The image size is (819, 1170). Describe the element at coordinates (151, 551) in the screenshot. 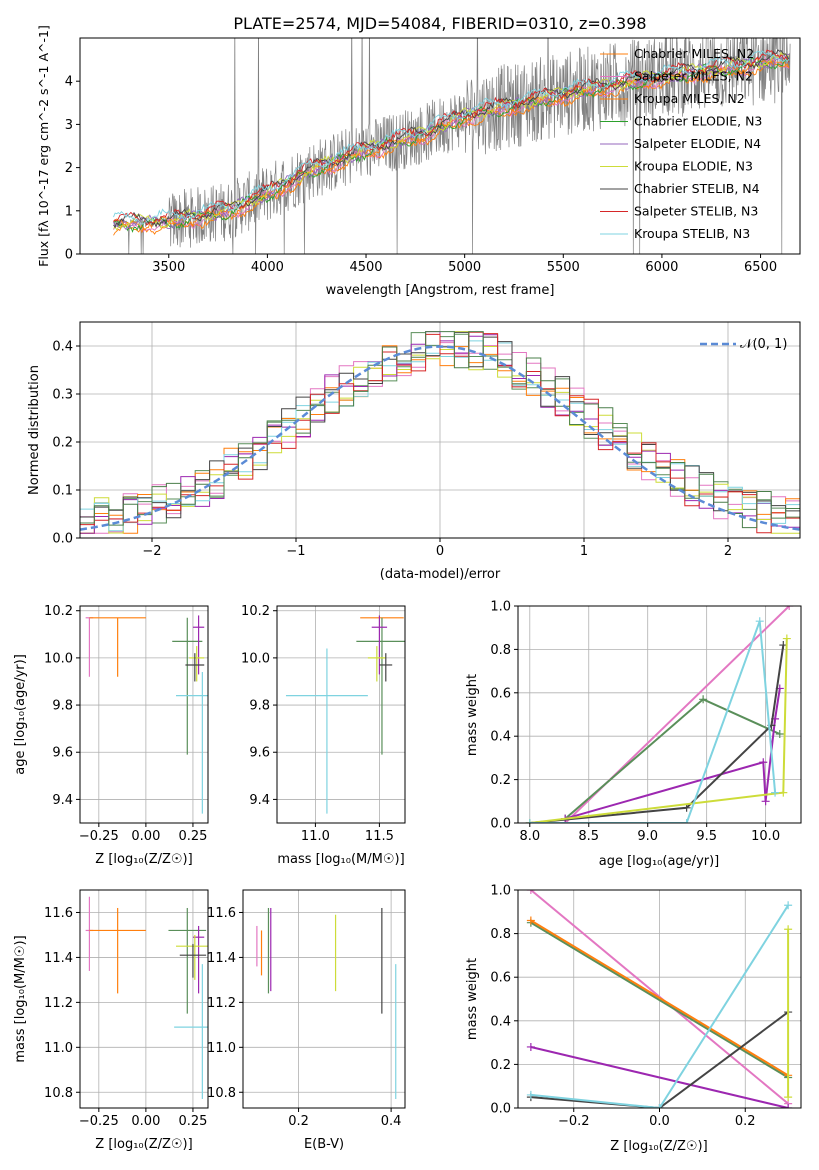

I see `x-tick-label: −2` at that location.